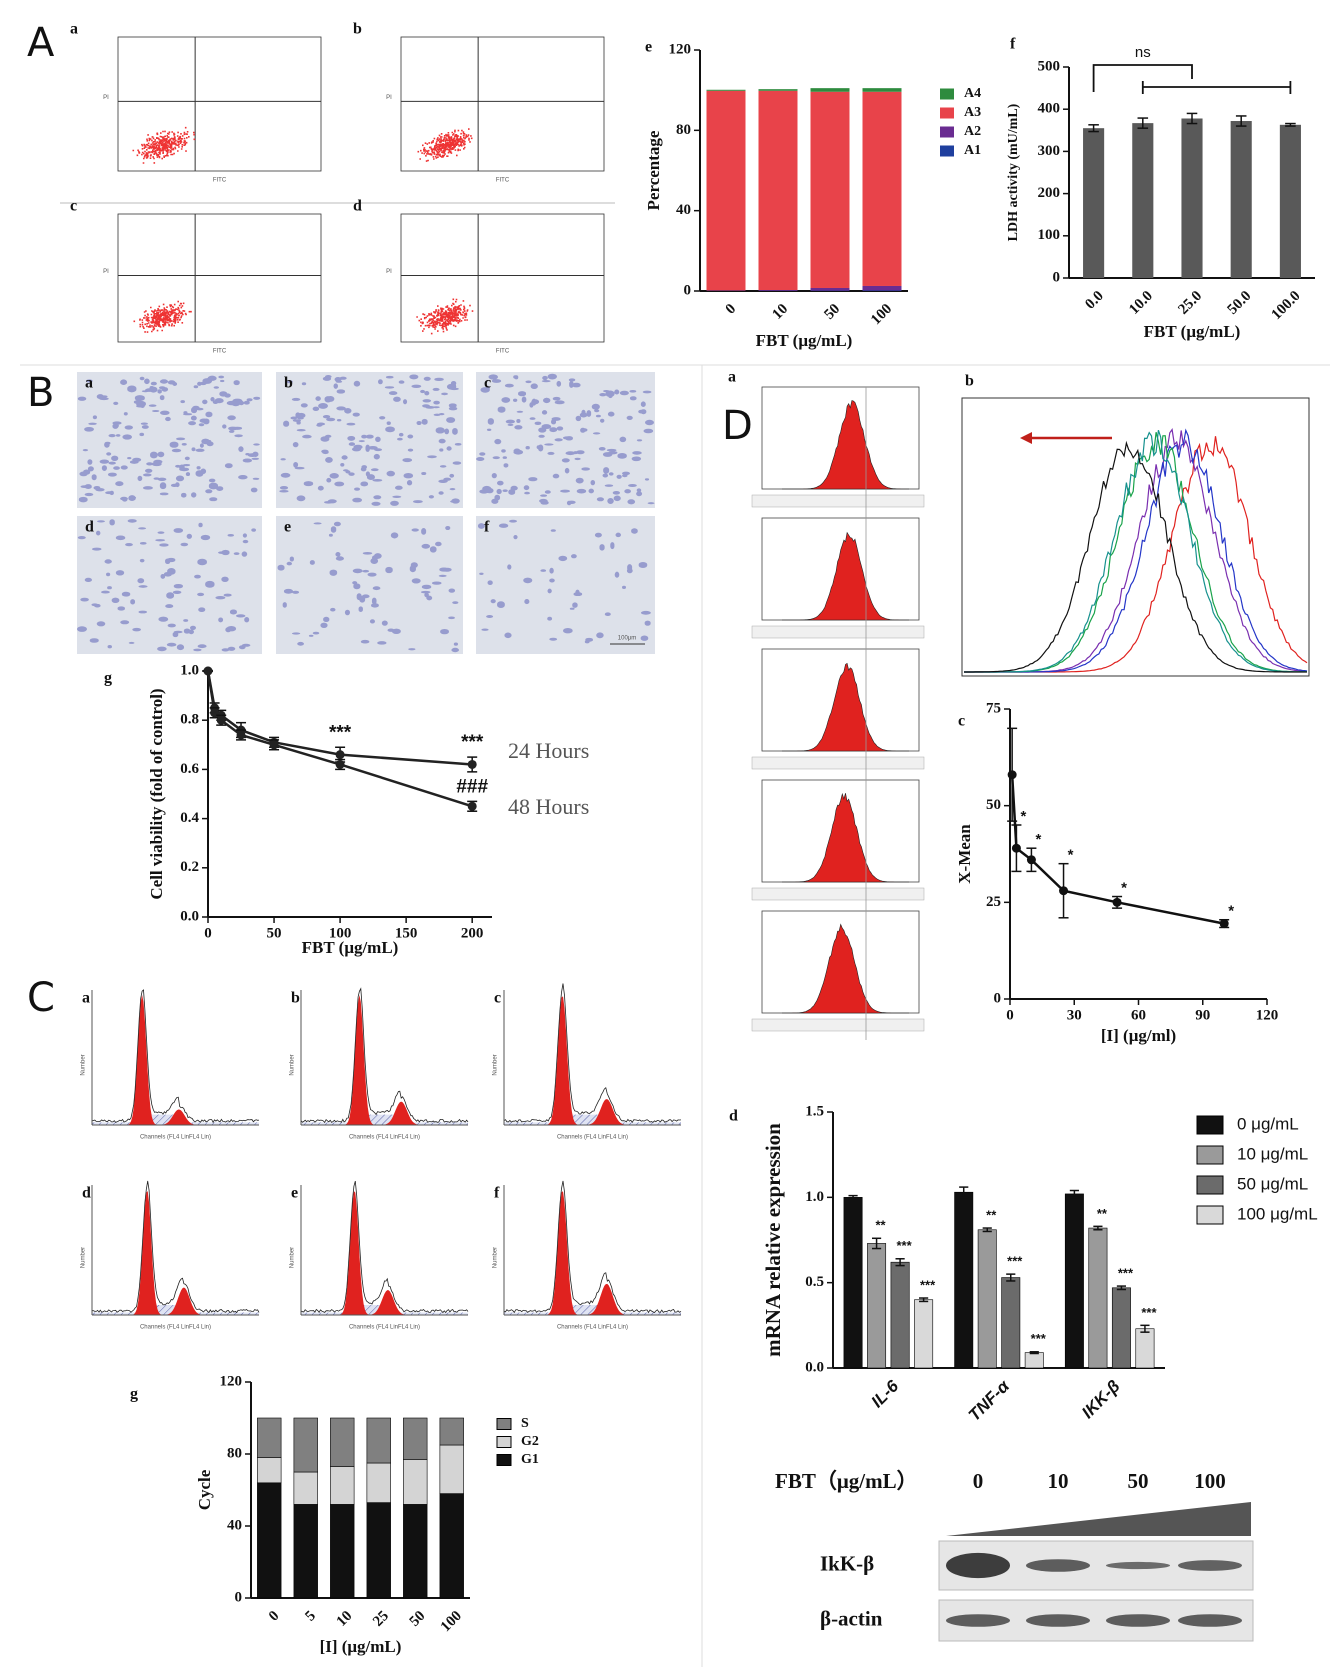 This screenshot has height=1667, width=1336. I want to click on histogram, so click(845, 837).